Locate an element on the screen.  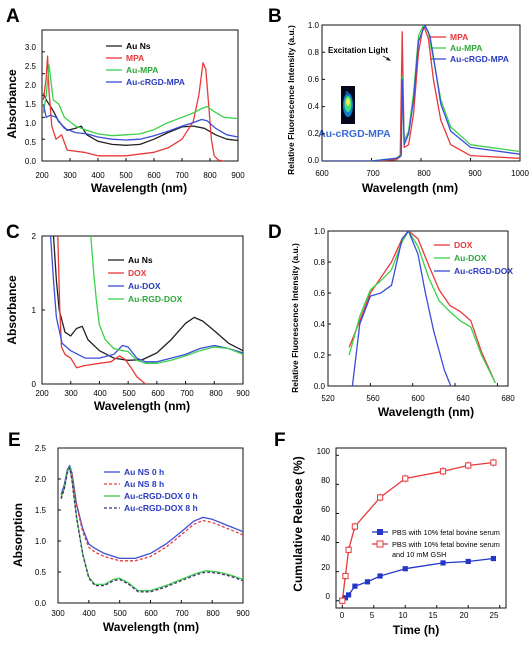
panel-f-ylabel: Cumulative Release (%) is located at coordinates (298, 523).